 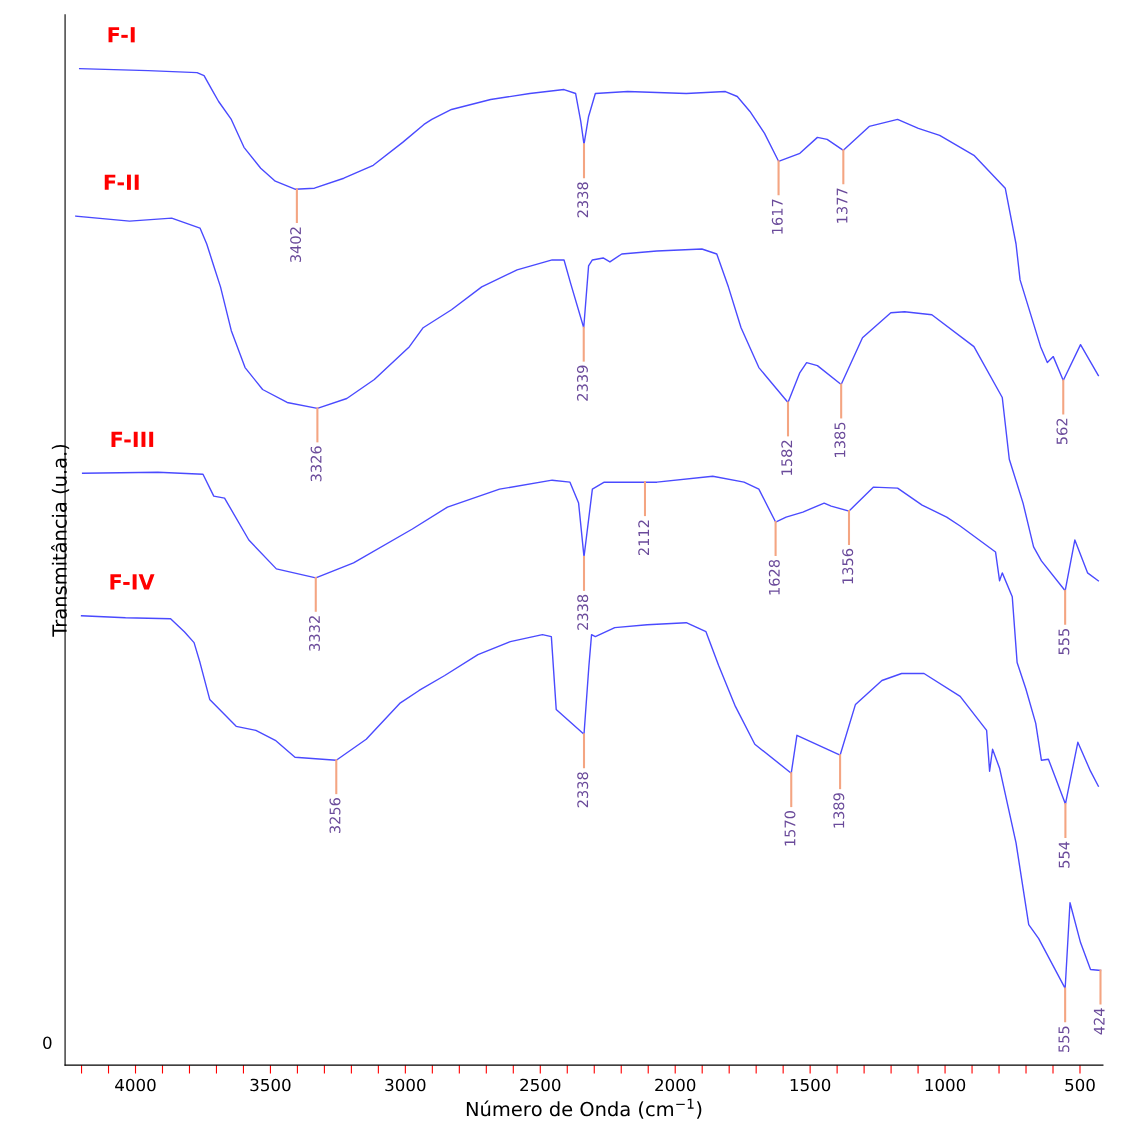 What do you see at coordinates (132, 582) in the screenshot?
I see `series-label: F-IV` at bounding box center [132, 582].